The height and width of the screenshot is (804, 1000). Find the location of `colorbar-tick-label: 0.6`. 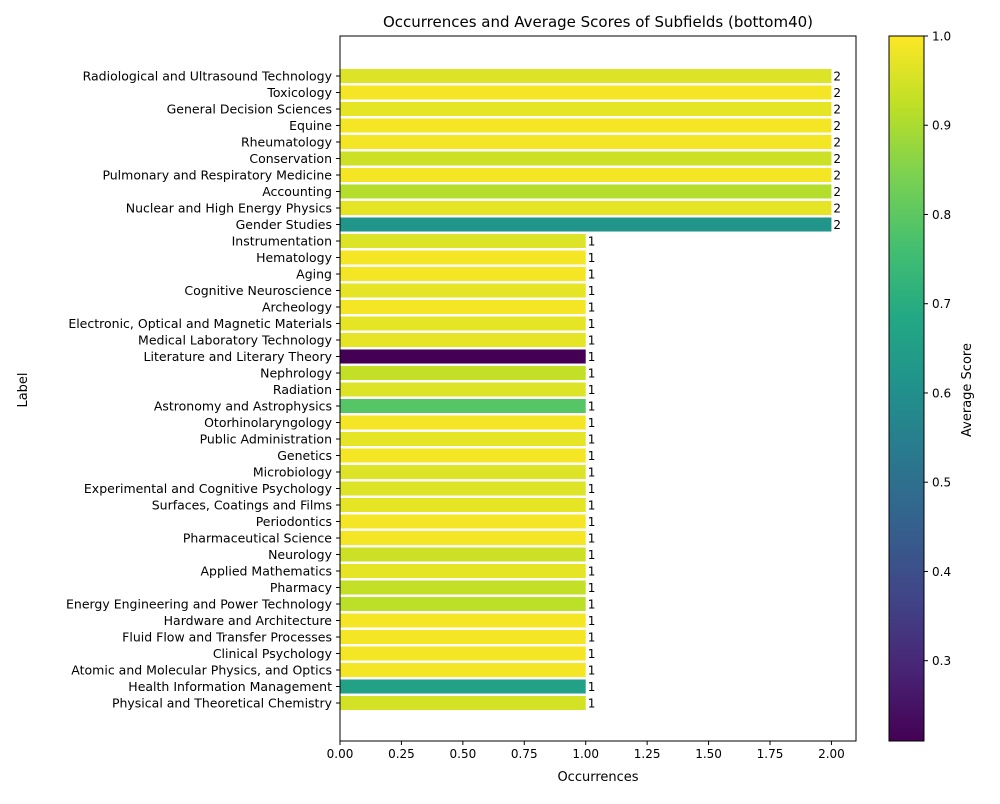

colorbar-tick-label: 0.6 is located at coordinates (941, 393).